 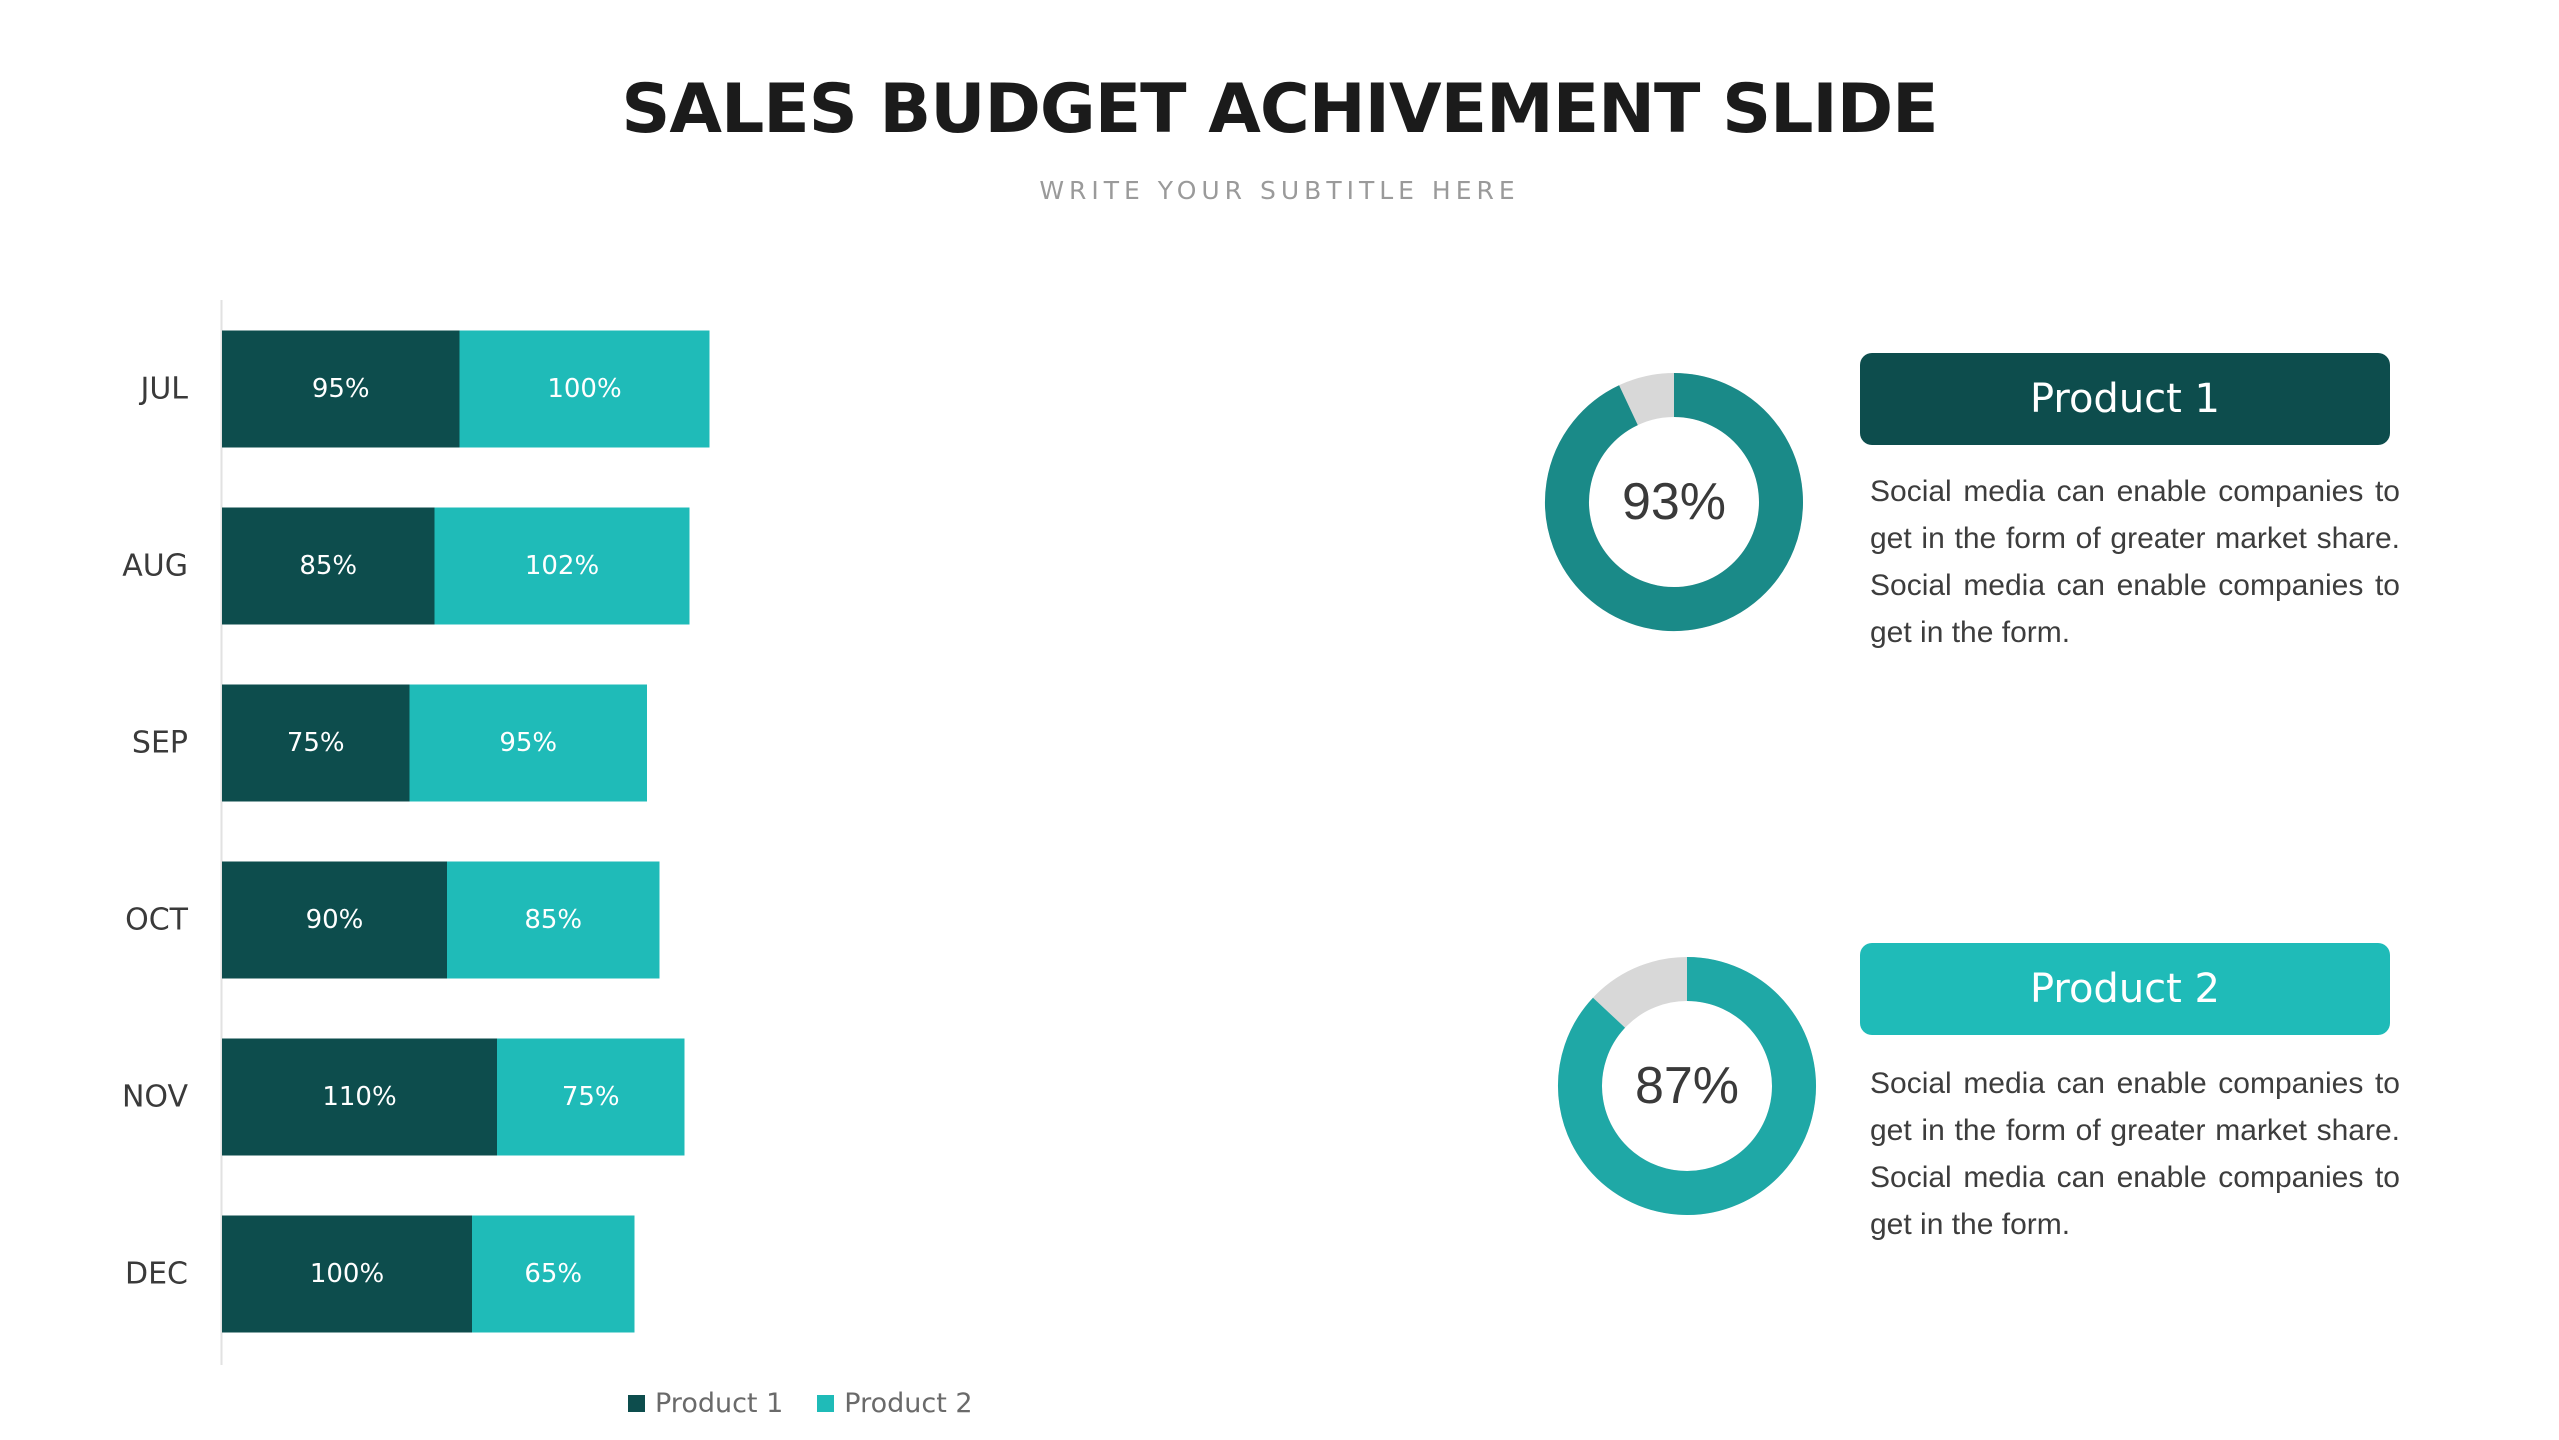 I want to click on bar-product-1-nov, so click(x=359, y=1097).